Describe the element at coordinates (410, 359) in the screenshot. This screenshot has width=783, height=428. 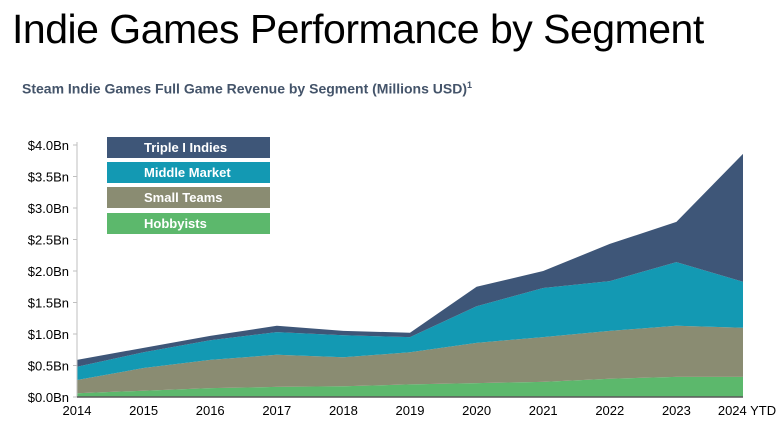
I see `area-small-teams` at that location.